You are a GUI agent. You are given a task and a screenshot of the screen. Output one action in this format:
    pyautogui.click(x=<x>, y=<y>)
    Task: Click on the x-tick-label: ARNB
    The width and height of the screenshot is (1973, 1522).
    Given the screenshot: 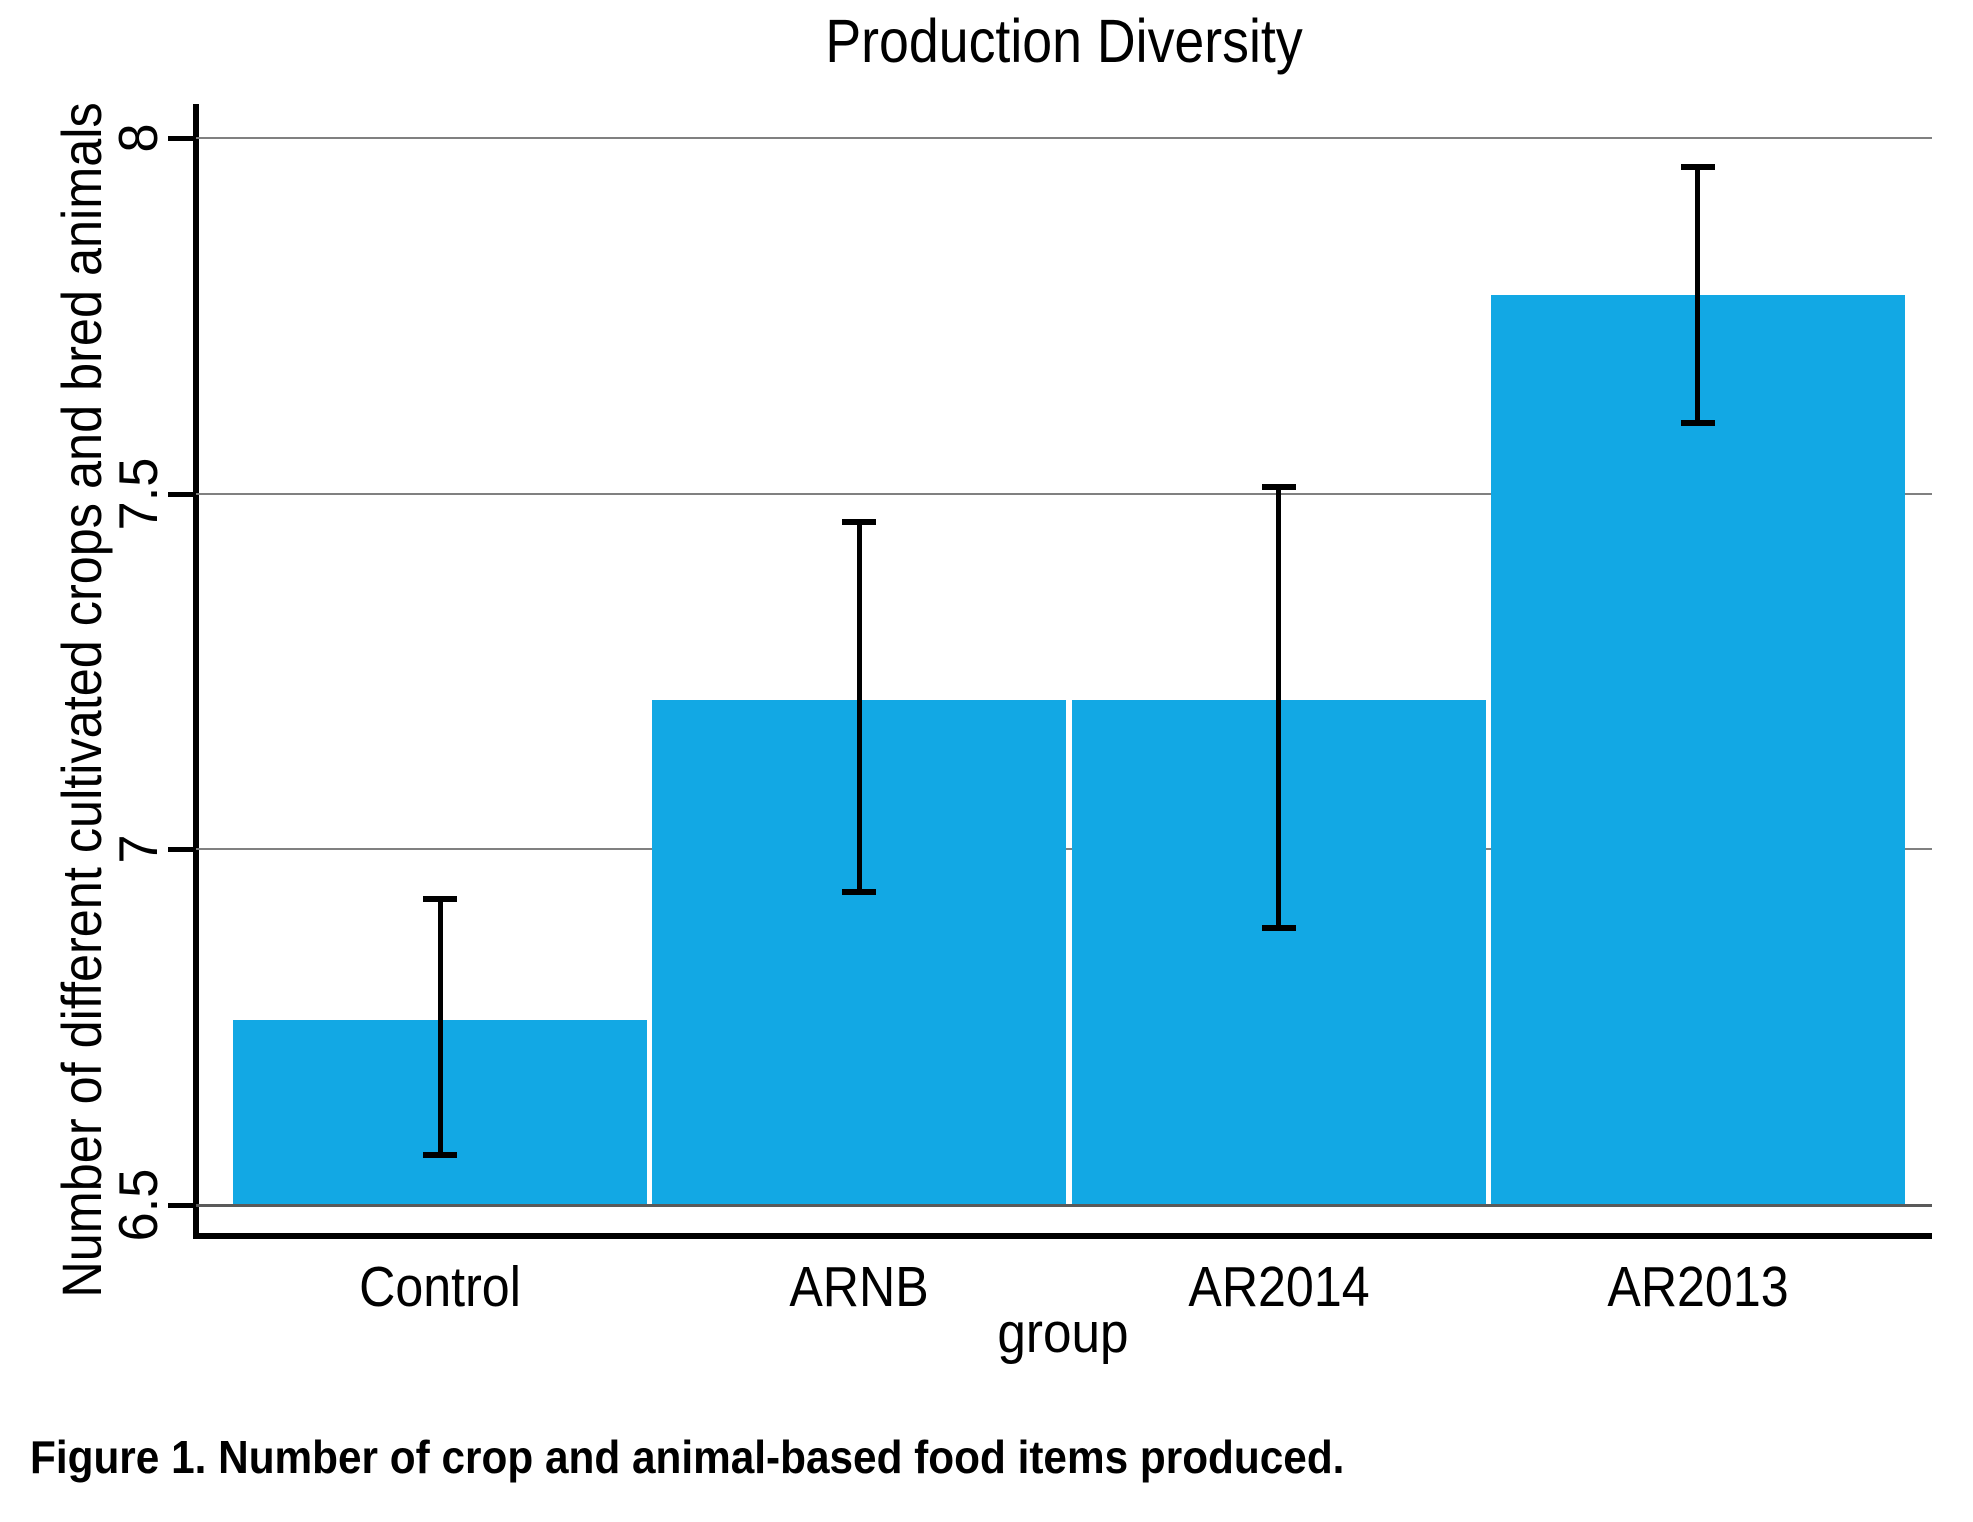 What is the action you would take?
    pyautogui.click(x=859, y=1287)
    